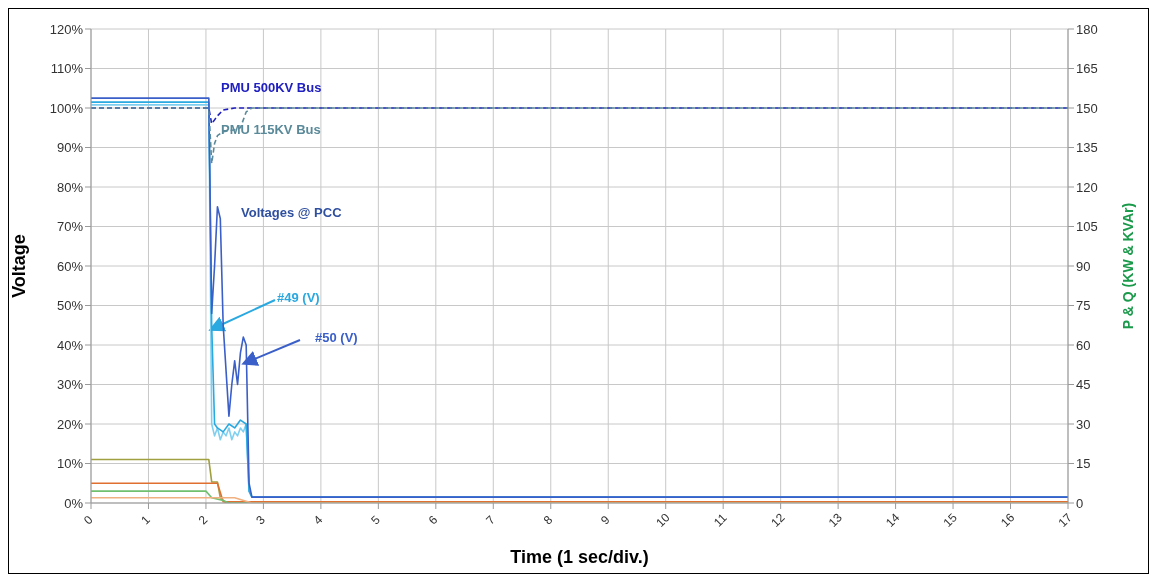 This screenshot has width=1157, height=582. I want to click on y2-tick-label: 150, so click(1087, 108).